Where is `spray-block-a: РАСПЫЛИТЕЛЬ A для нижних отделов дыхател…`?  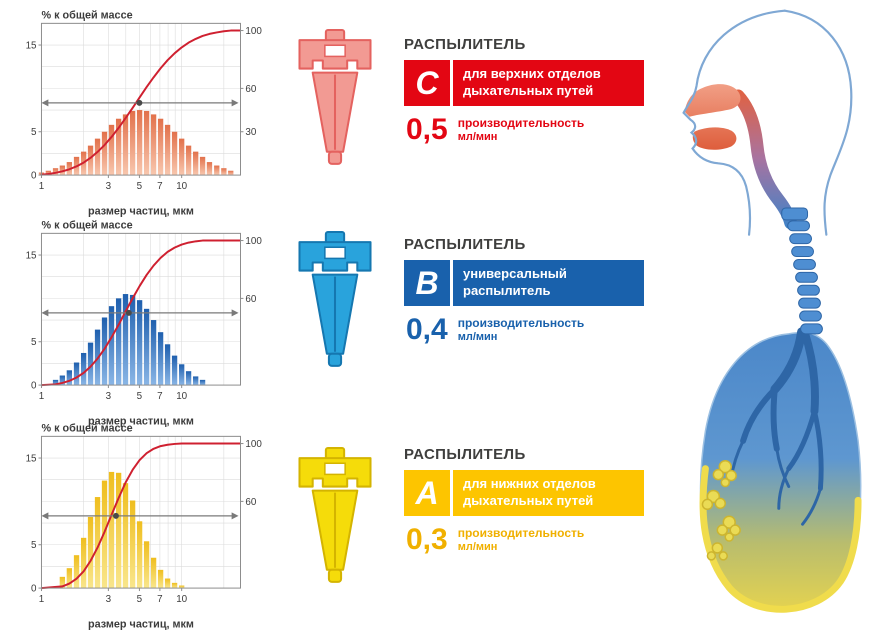 spray-block-a: РАСПЫЛИТЕЛЬ A для нижних отделов дыхател… is located at coordinates (524, 500).